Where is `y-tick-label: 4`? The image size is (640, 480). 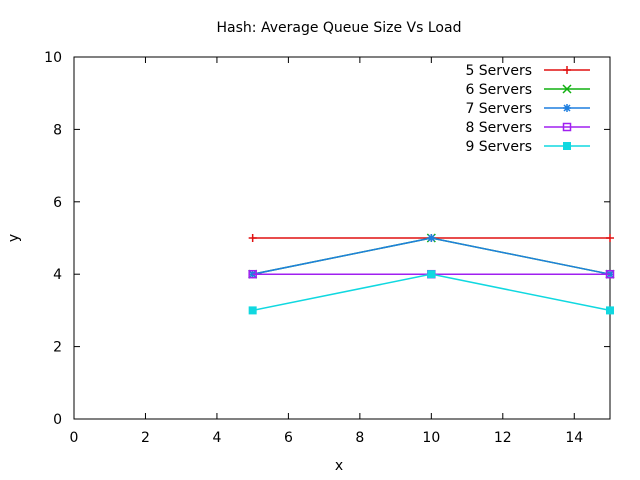
y-tick-label: 4 is located at coordinates (57, 275).